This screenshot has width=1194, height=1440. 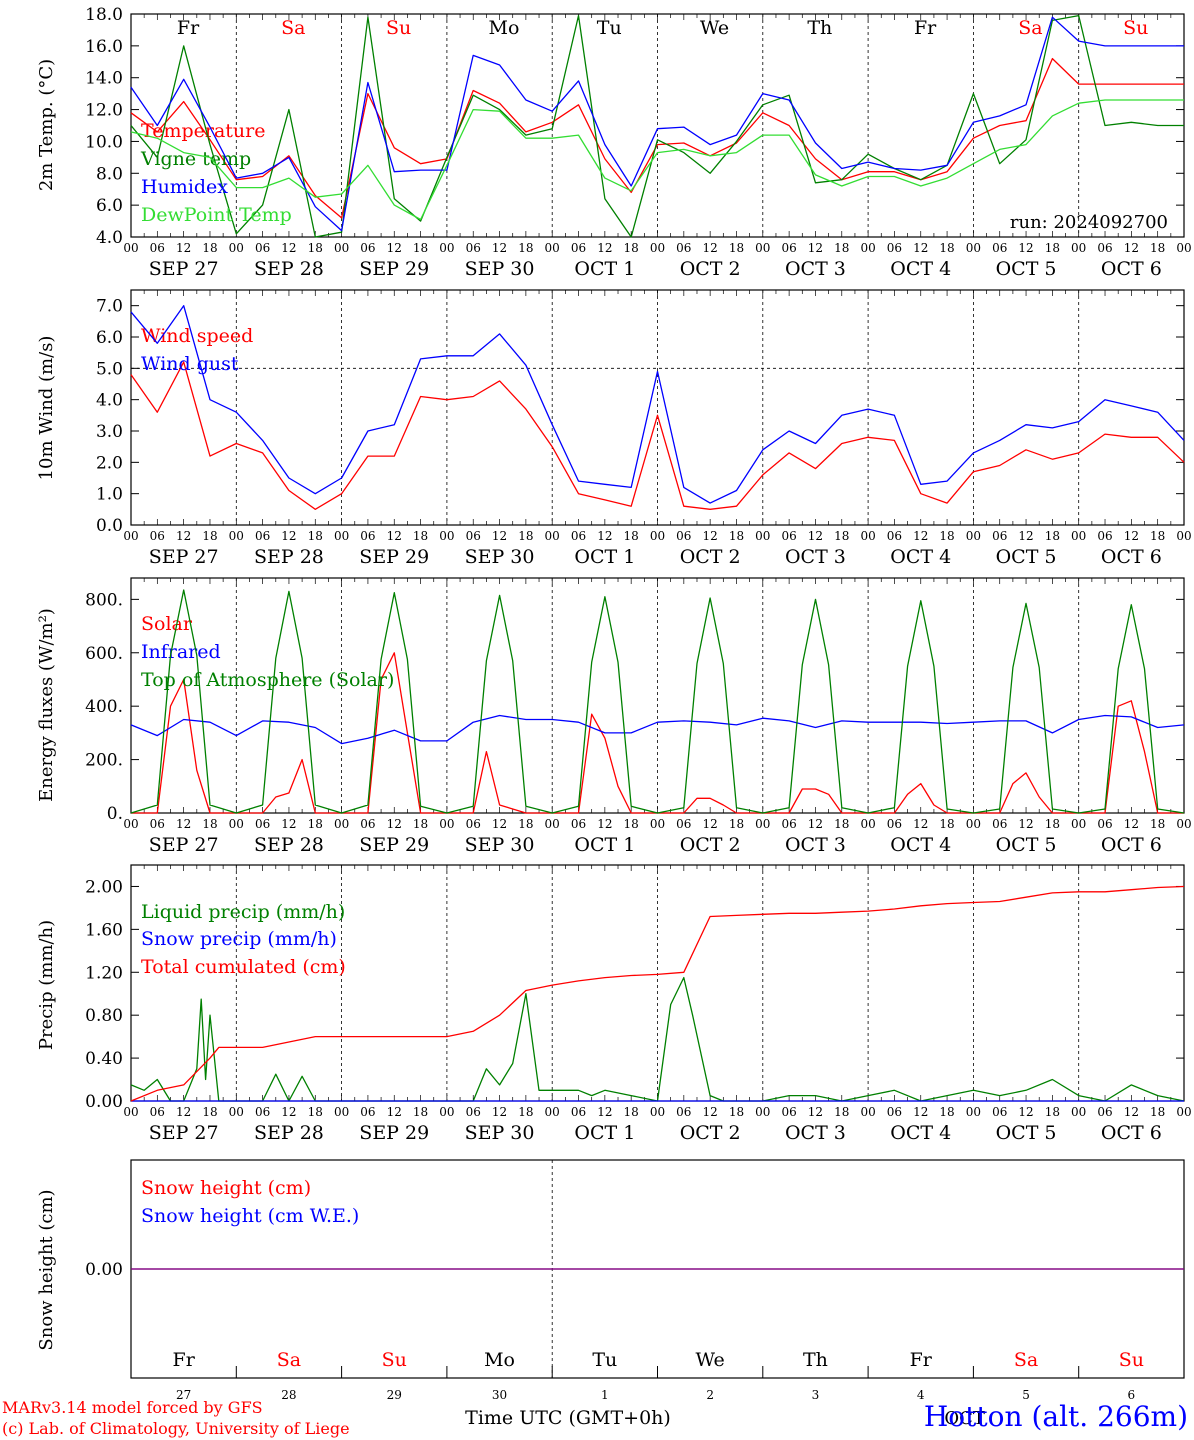 I want to click on day-number-label: 3, so click(x=816, y=1395).